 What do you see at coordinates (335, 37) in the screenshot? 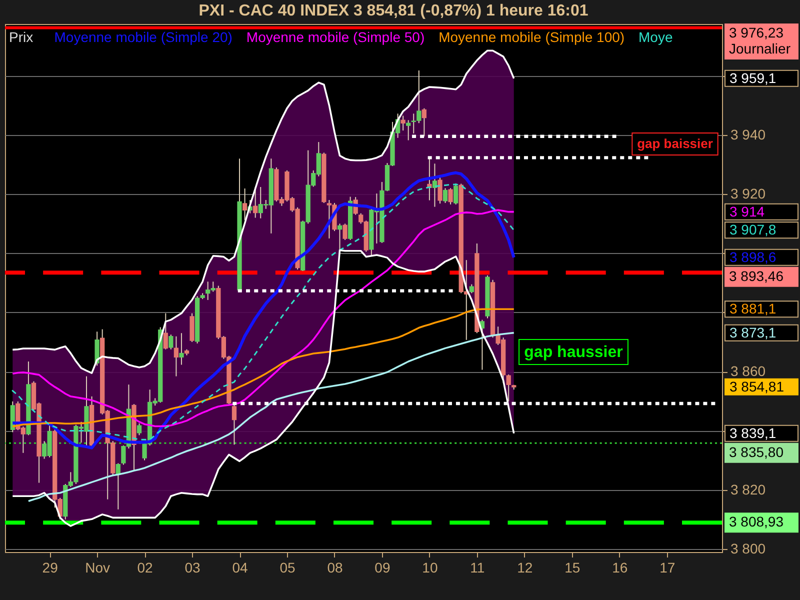
I see `text: Moyenne mobile (Simple 50)` at bounding box center [335, 37].